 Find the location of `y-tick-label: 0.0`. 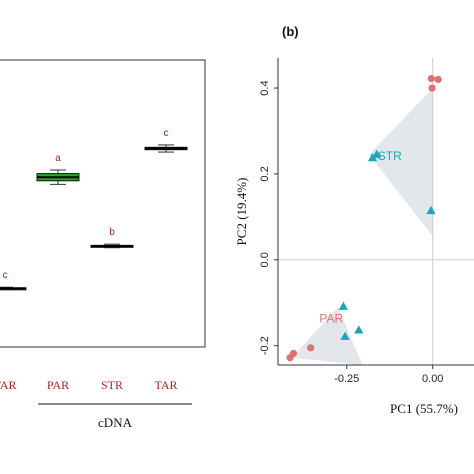

y-tick-label: 0.0 is located at coordinates (265, 259).